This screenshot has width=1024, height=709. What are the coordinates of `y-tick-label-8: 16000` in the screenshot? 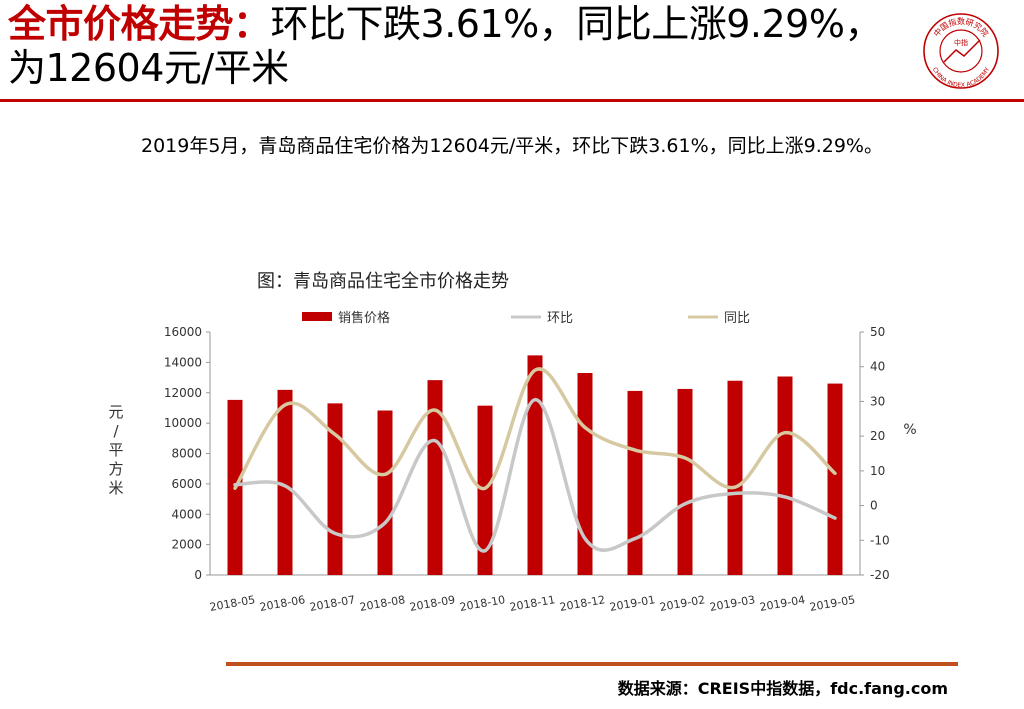 It's located at (183, 332).